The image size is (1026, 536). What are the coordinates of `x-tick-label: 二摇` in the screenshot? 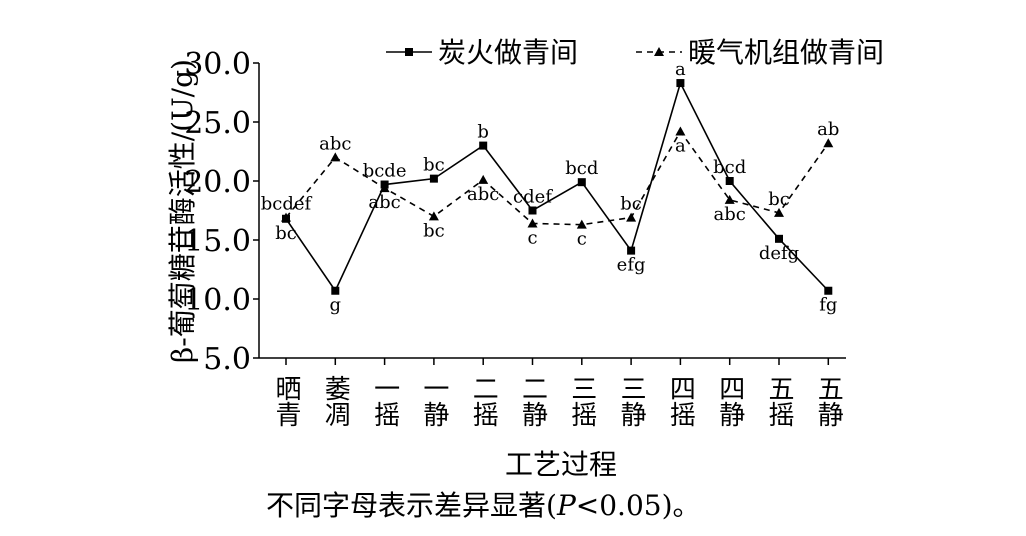 It's located at (483, 401).